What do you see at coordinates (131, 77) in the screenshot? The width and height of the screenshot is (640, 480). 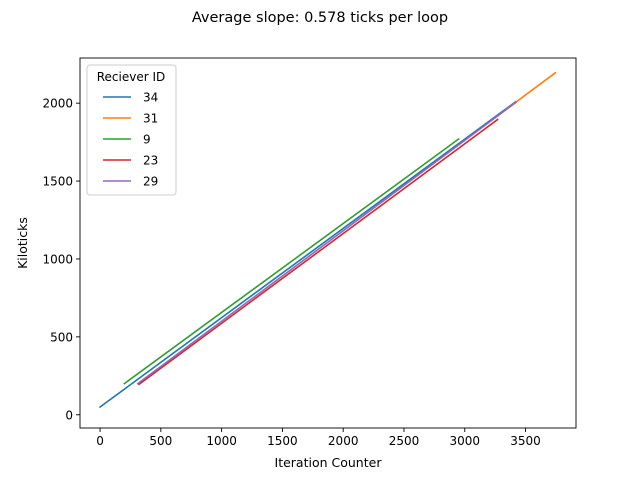 I see `legend-title: Reciever ID` at bounding box center [131, 77].